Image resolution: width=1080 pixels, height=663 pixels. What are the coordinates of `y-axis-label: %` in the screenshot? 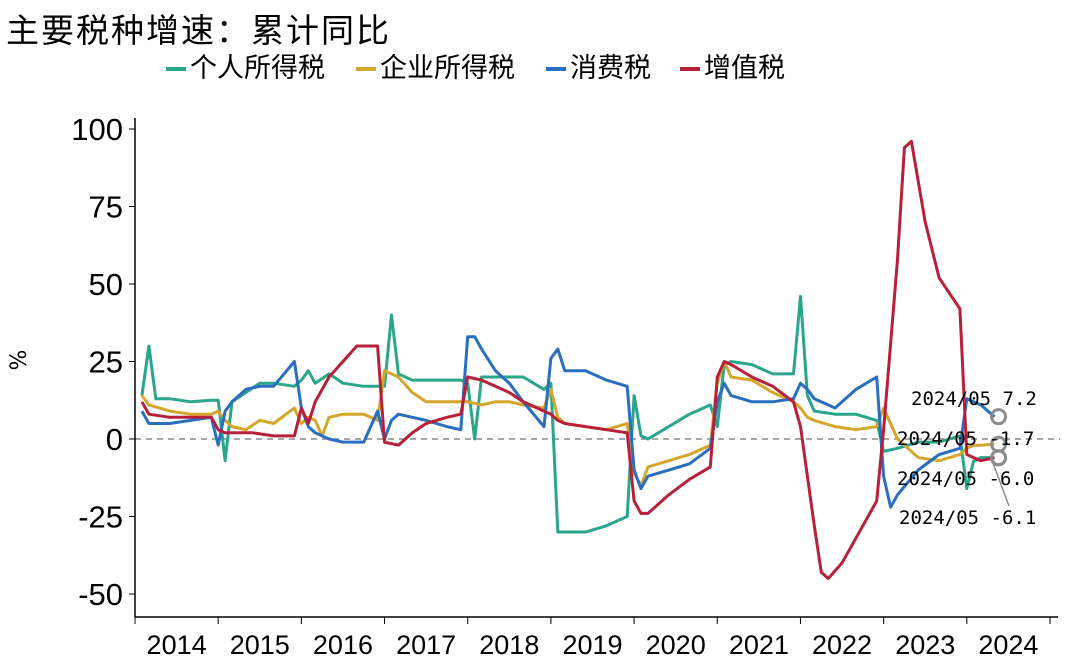 It's located at (19, 360).